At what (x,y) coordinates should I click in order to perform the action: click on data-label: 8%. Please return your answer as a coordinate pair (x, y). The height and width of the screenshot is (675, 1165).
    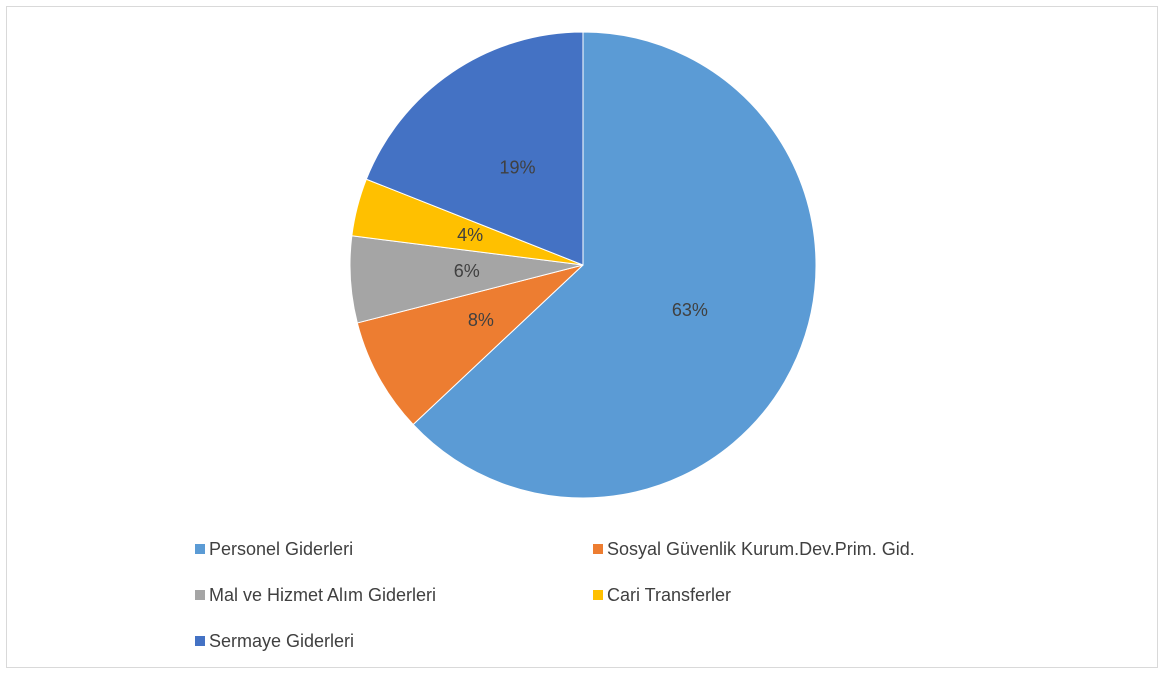
    Looking at the image, I should click on (481, 320).